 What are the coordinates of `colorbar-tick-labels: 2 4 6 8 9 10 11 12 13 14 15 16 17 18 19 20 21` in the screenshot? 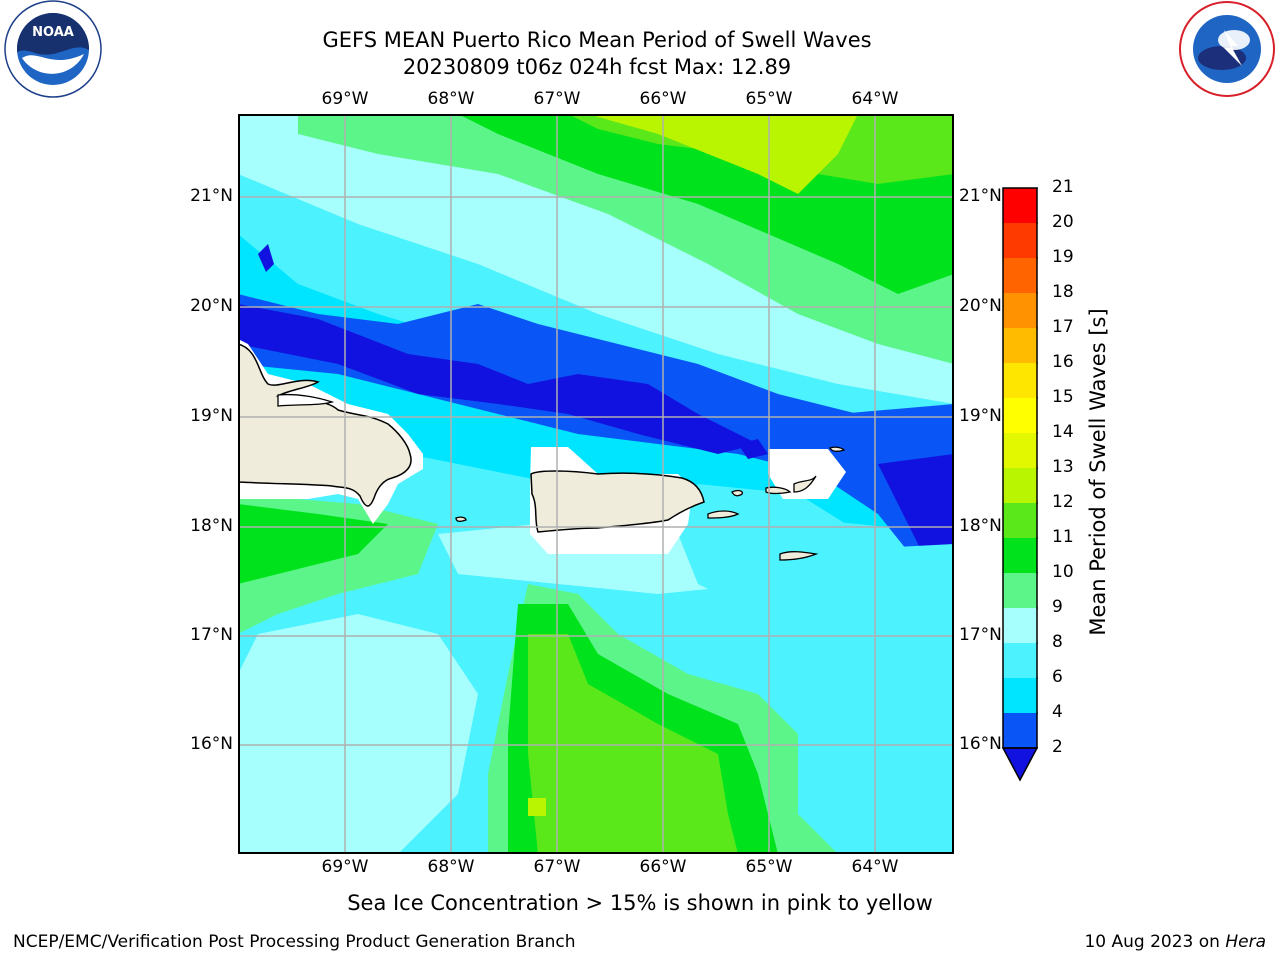 It's located at (1072, 478).